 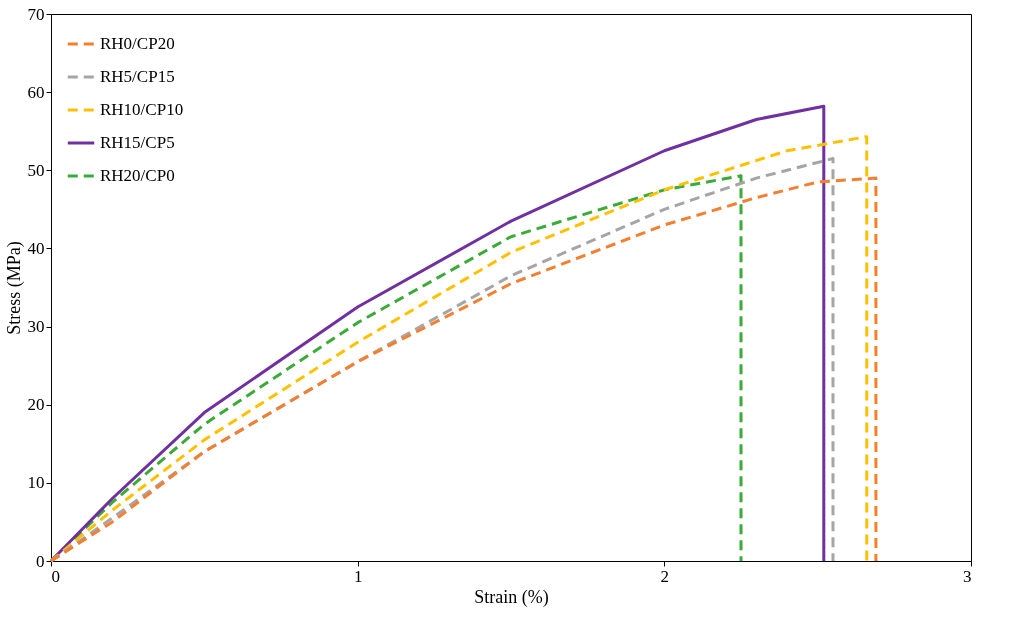 I want to click on legend-label: RH0/CP20, so click(x=137, y=43).